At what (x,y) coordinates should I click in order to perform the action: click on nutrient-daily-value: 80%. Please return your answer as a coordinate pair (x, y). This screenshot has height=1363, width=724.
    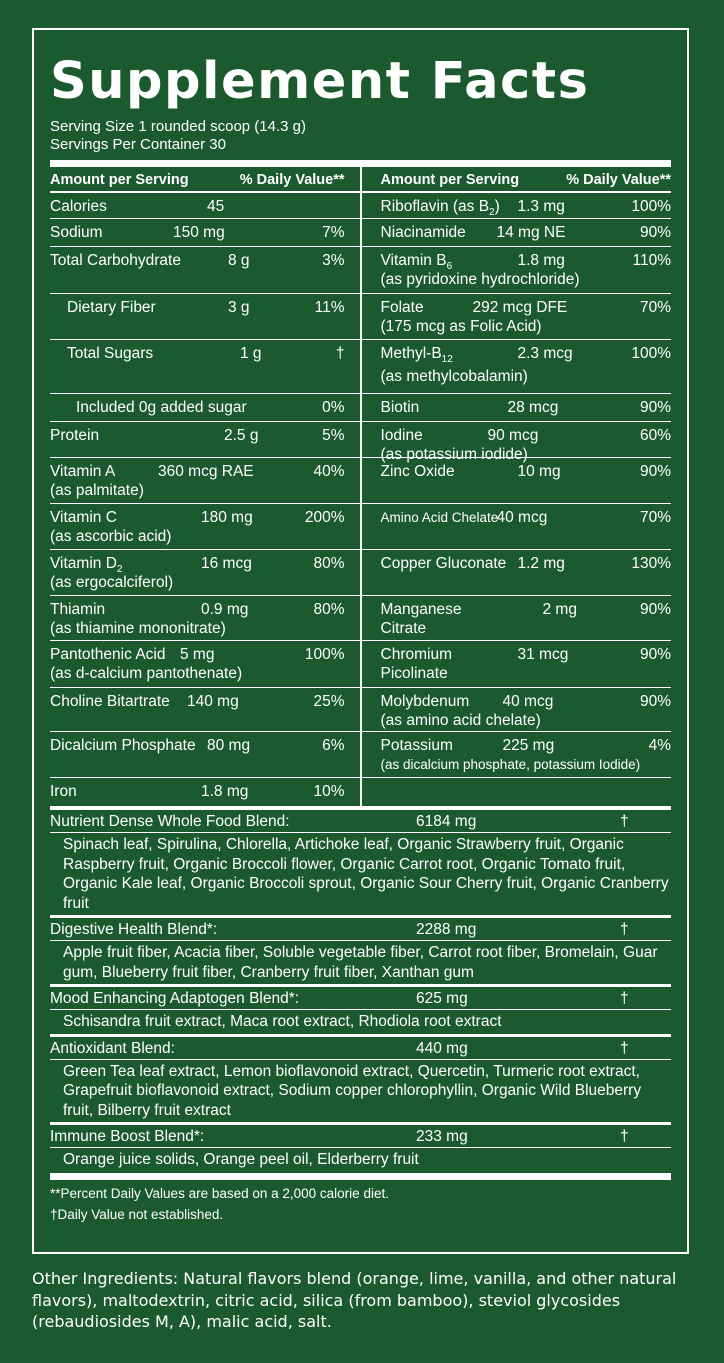
    Looking at the image, I should click on (329, 563).